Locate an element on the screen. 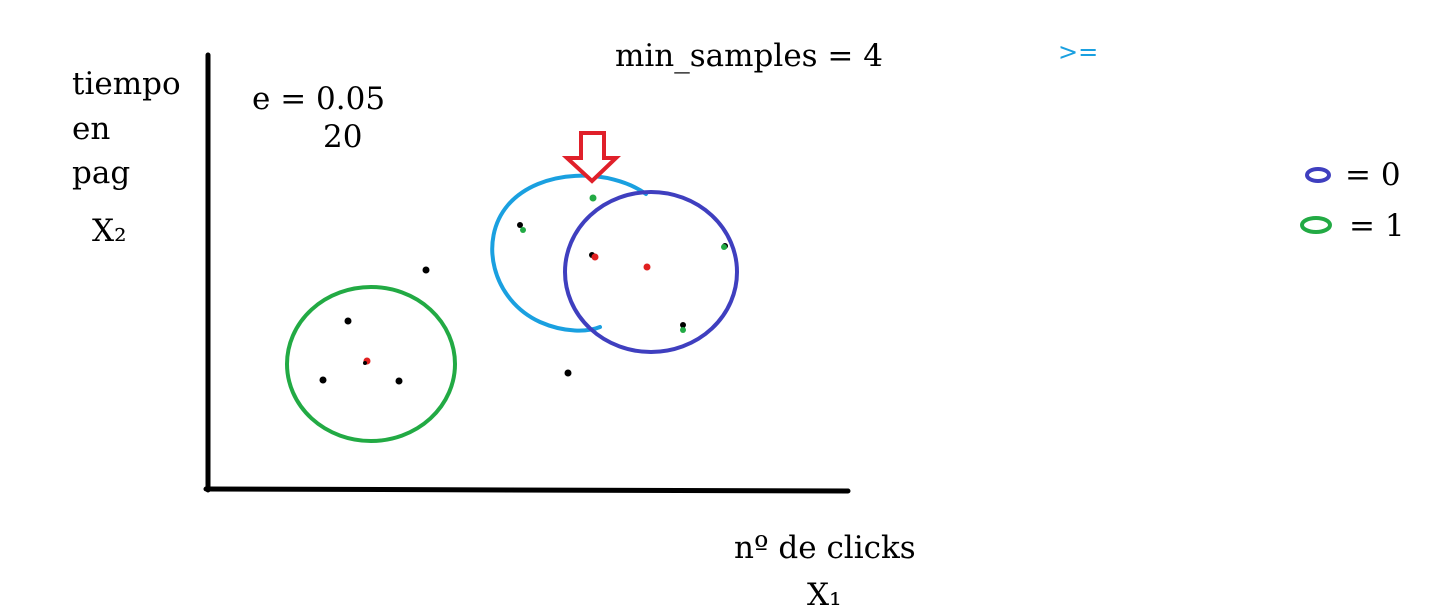 This screenshot has height=616, width=1435. x-axis-label: nº de clicks is located at coordinates (825, 548).